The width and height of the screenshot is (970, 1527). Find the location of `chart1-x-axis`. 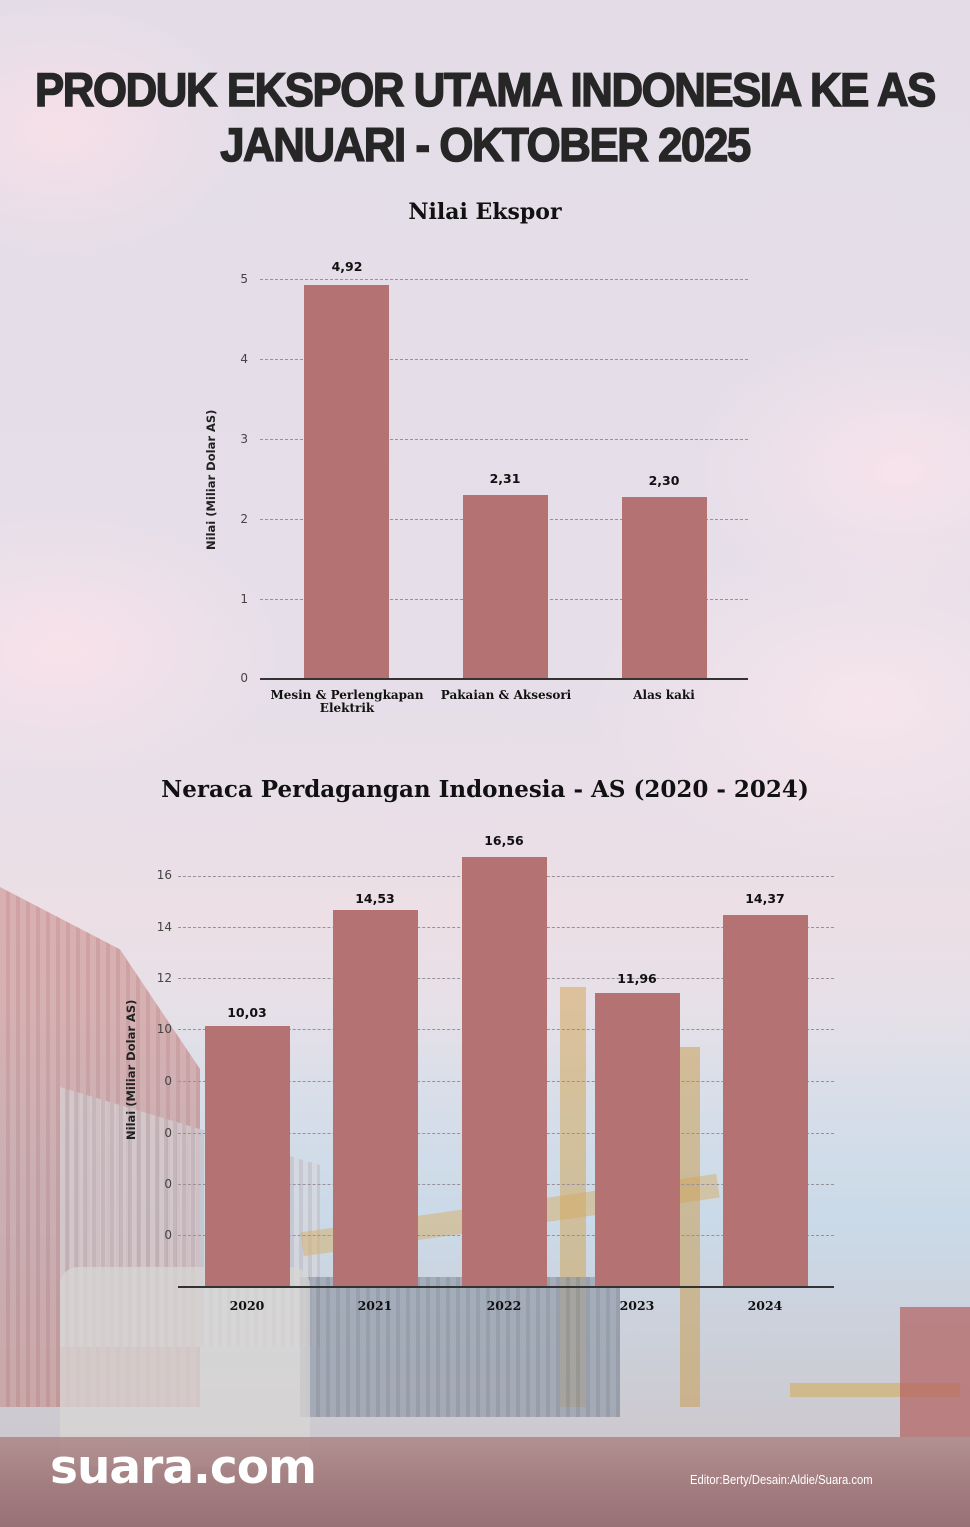

chart1-x-axis is located at coordinates (504, 679).